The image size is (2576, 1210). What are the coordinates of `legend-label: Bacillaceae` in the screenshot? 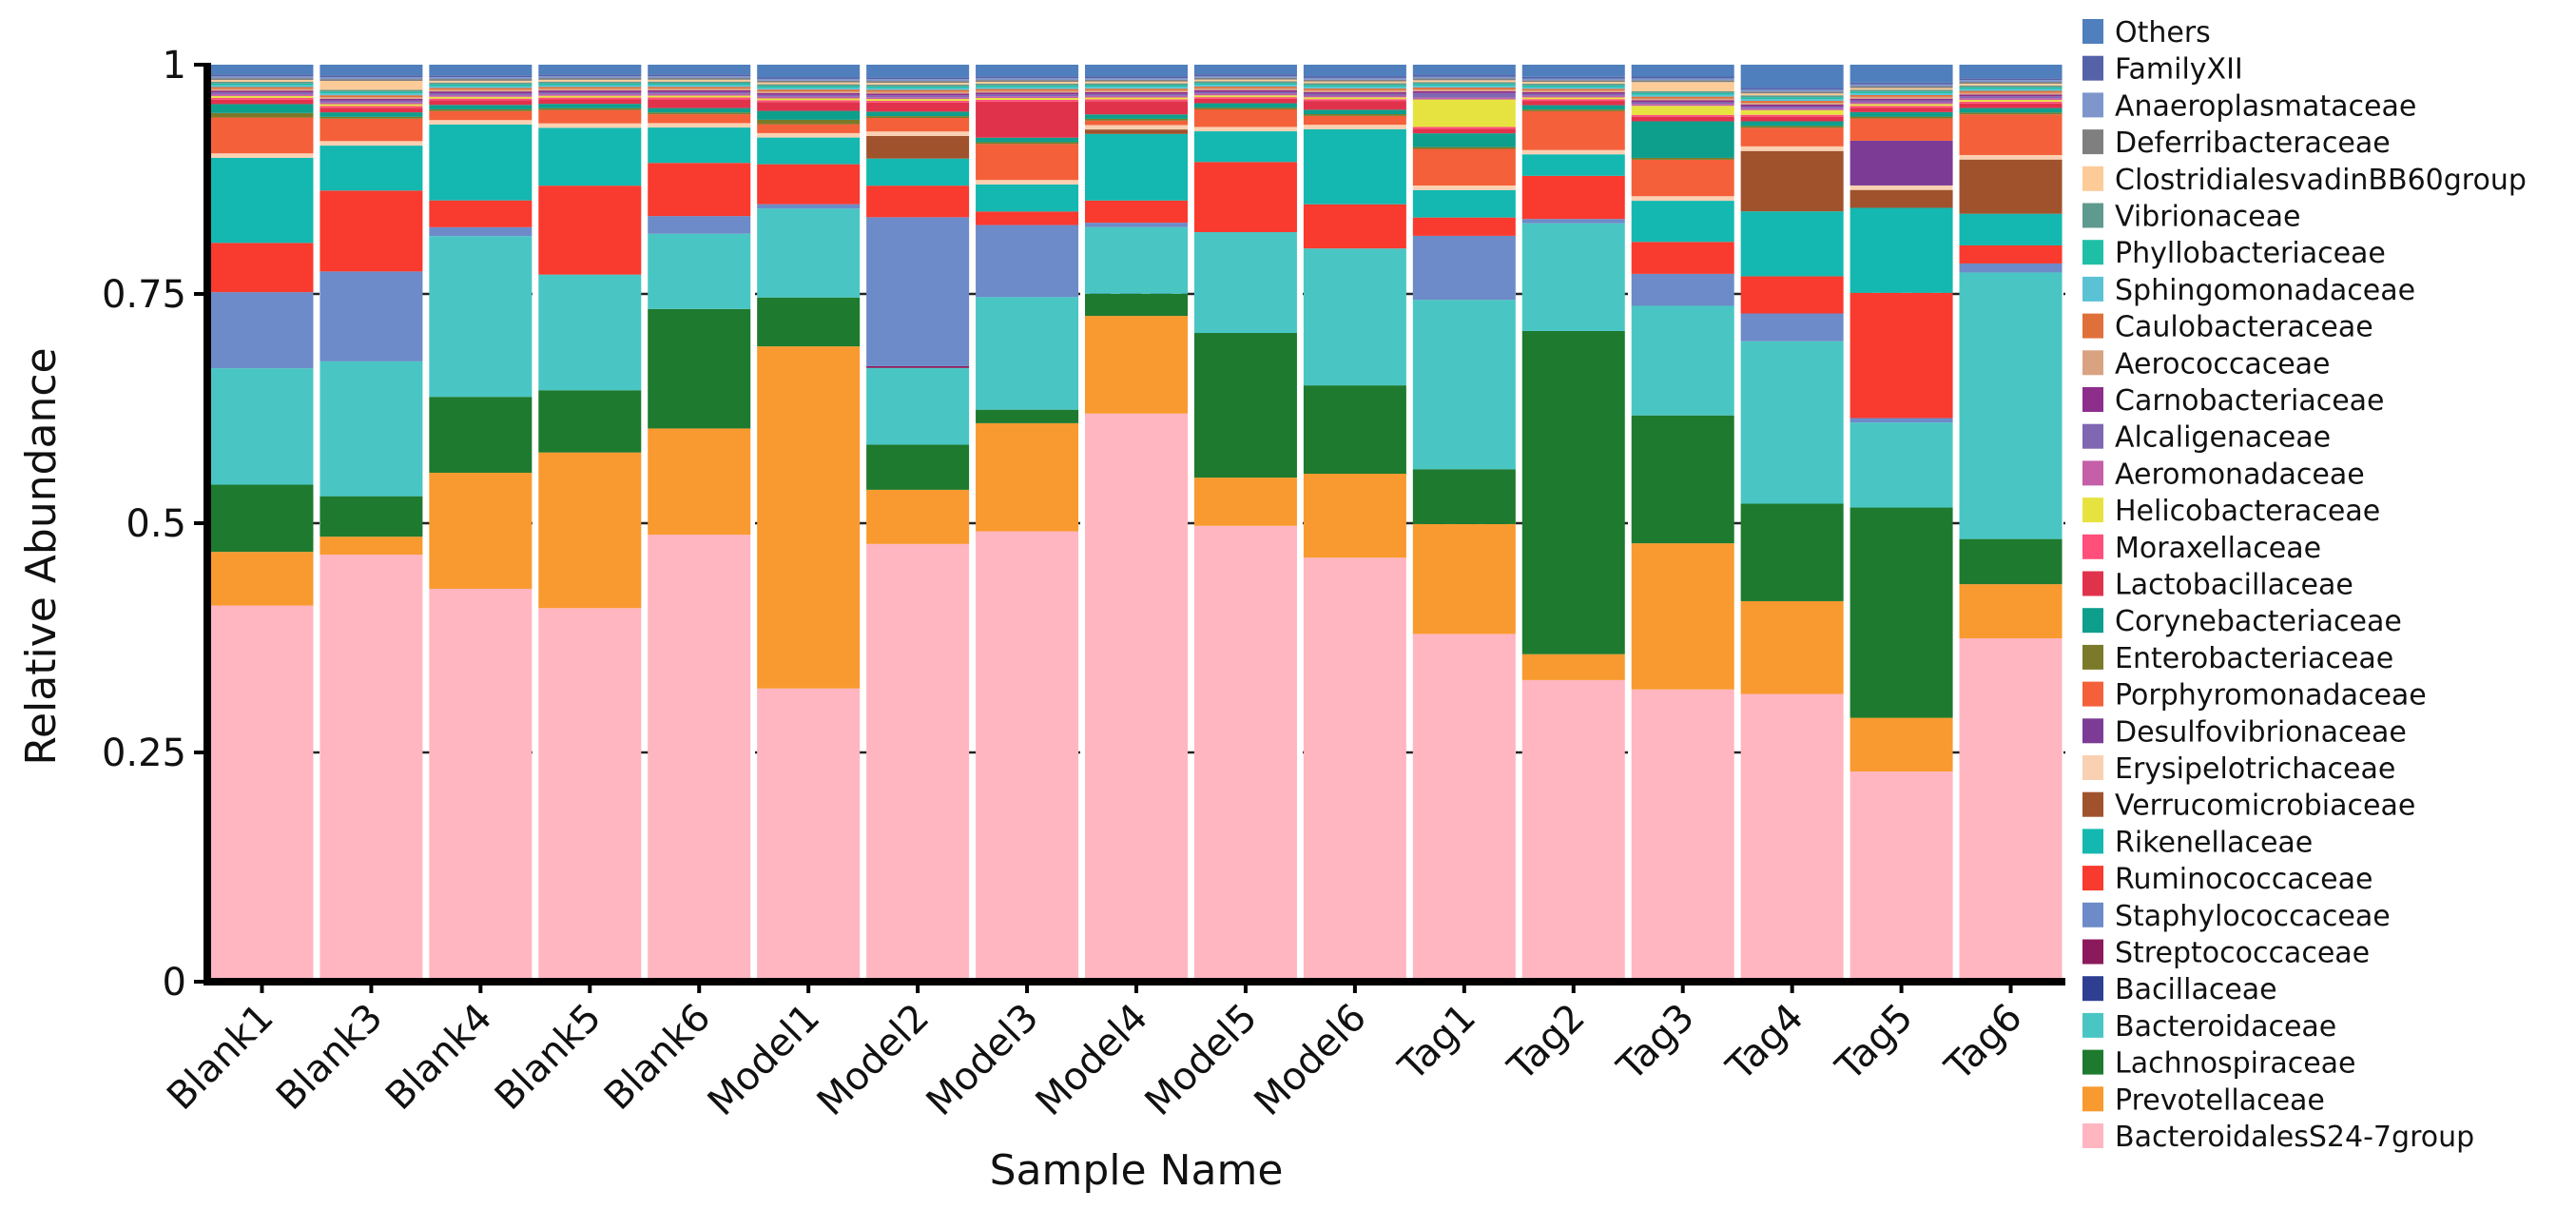 It's located at (2196, 989).